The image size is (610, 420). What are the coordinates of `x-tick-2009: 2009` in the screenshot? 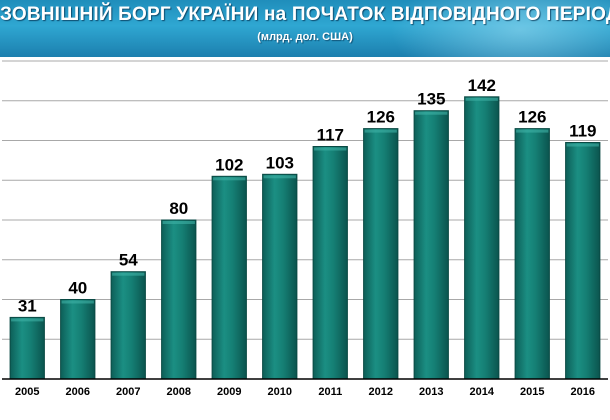 It's located at (229, 392).